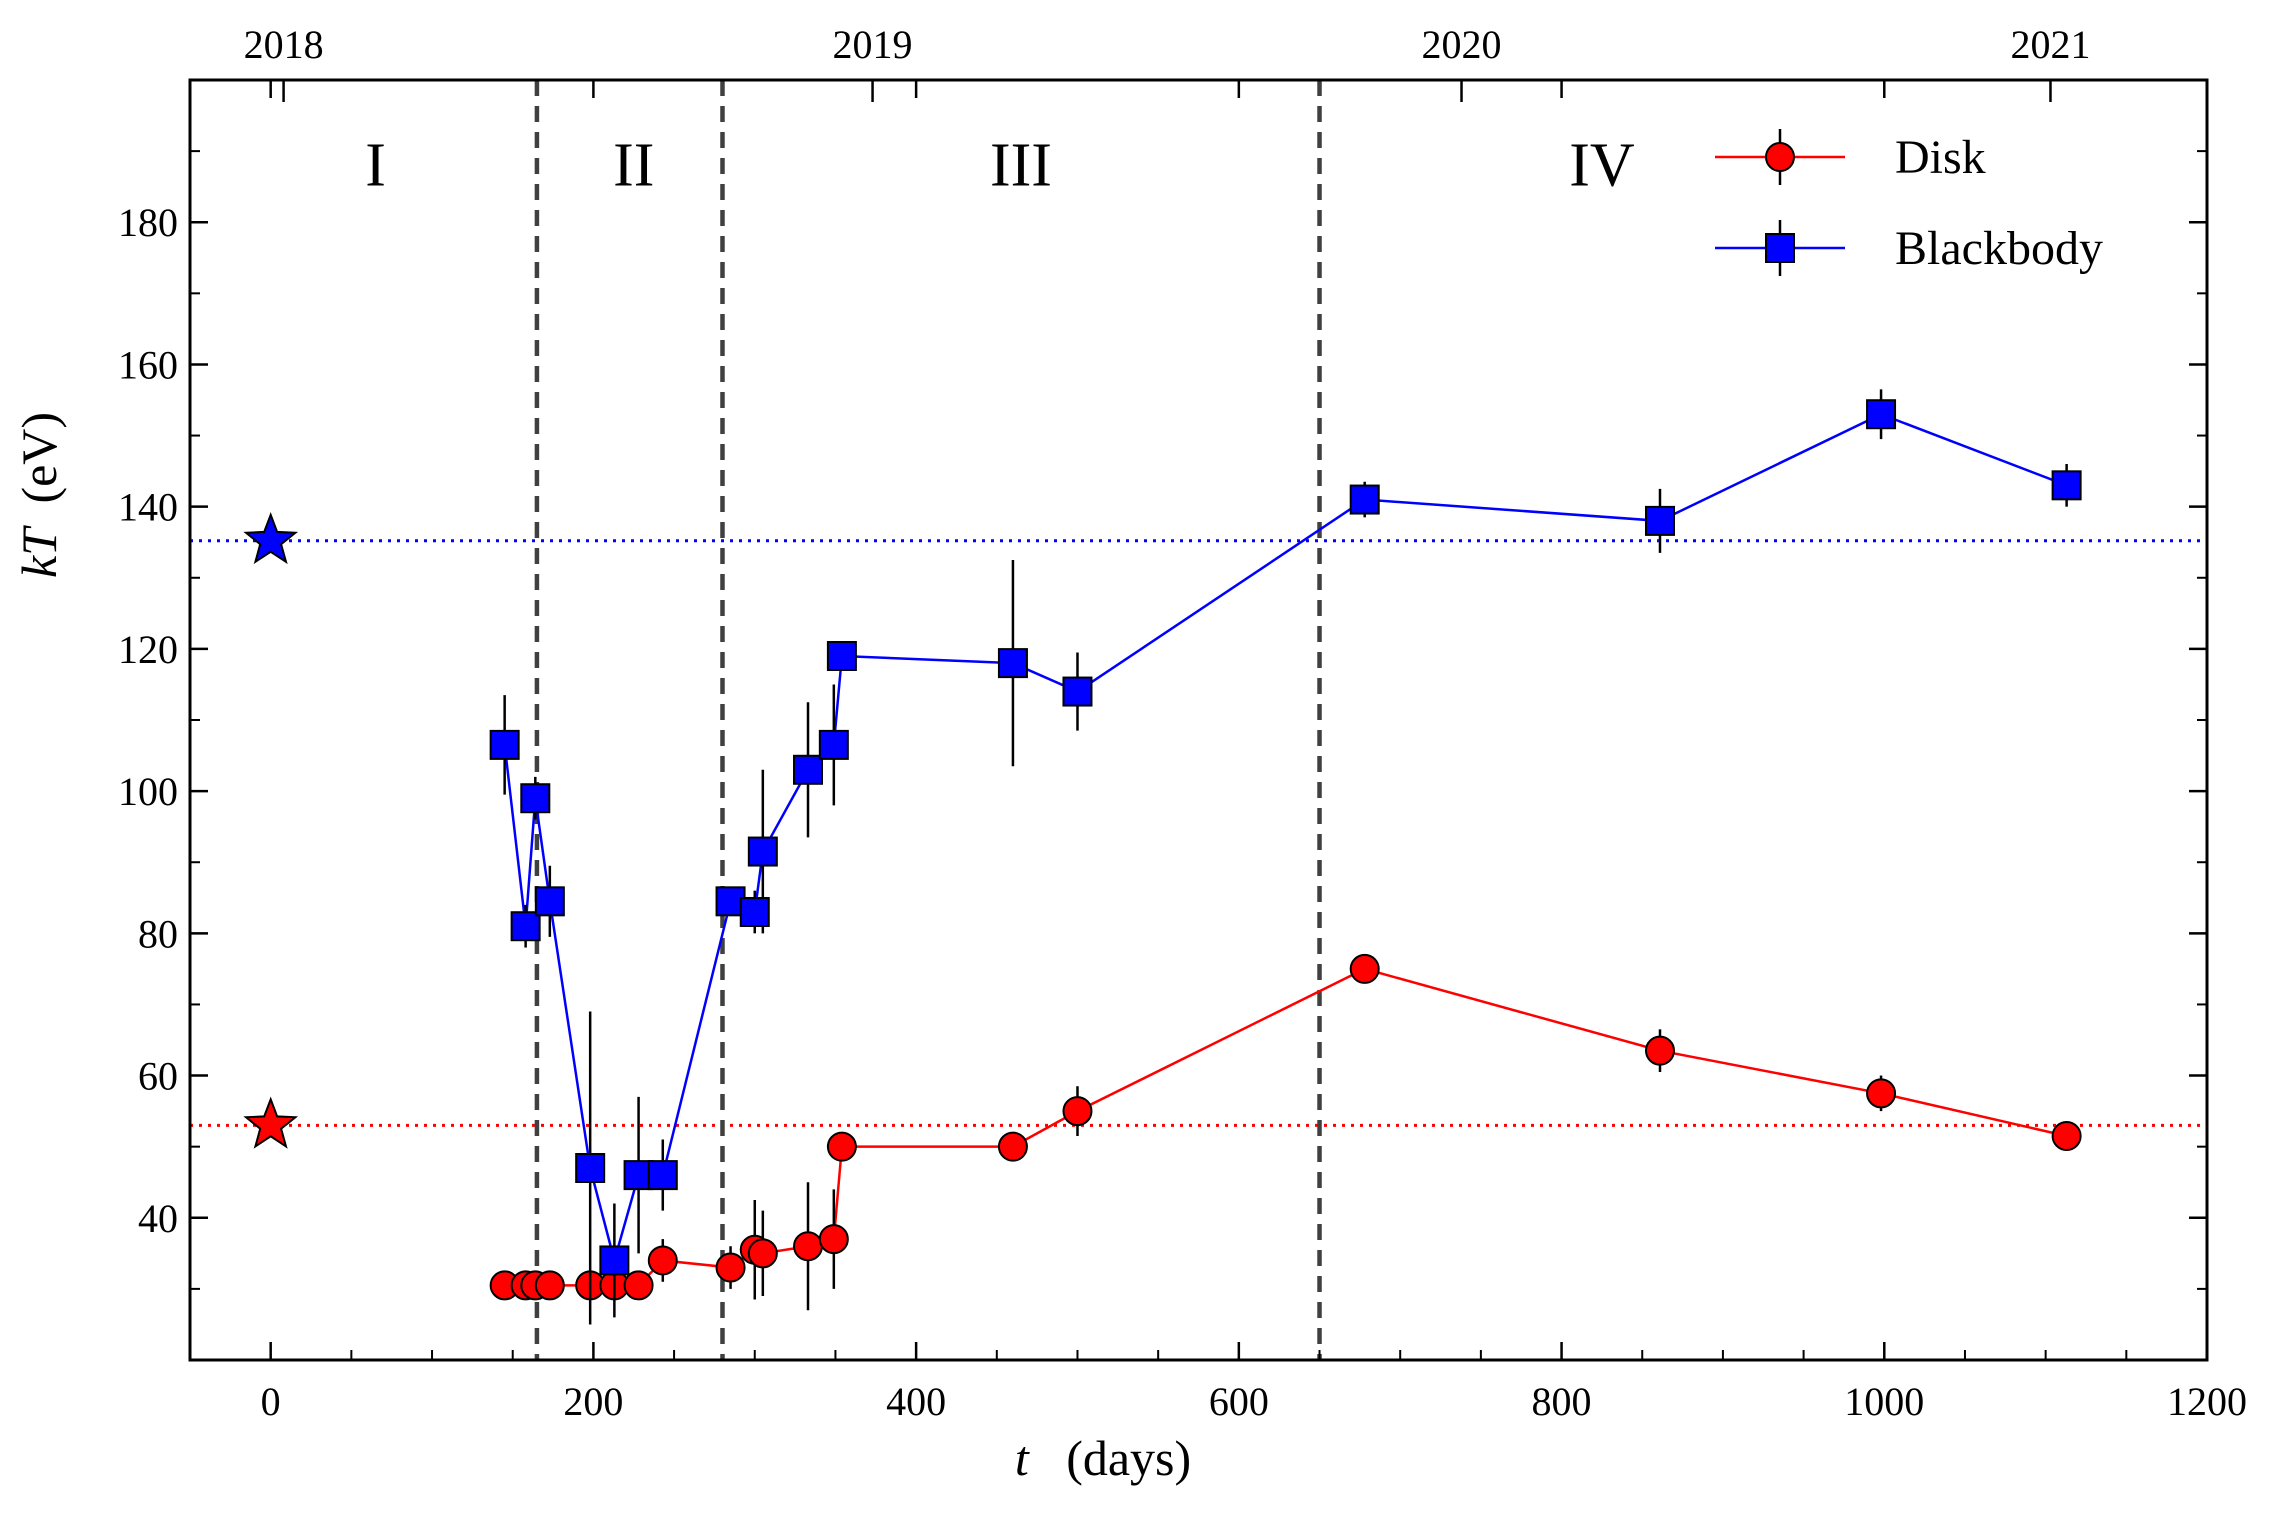  Describe the element at coordinates (158, 933) in the screenshot. I see `y-tick-label: 80` at that location.